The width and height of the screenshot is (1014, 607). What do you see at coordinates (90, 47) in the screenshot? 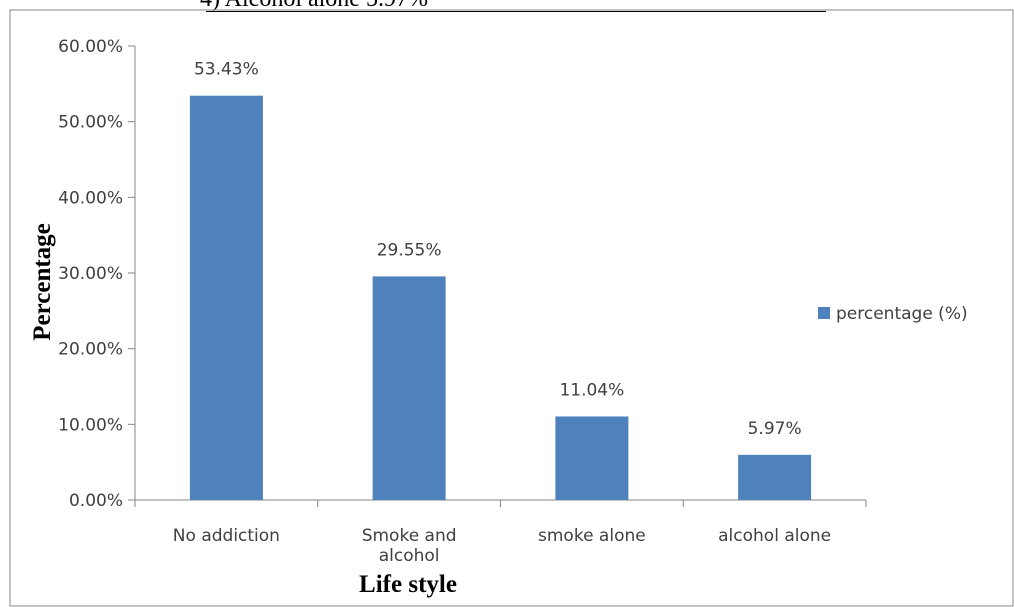
I see `y-tick-label: 60.00%` at bounding box center [90, 47].